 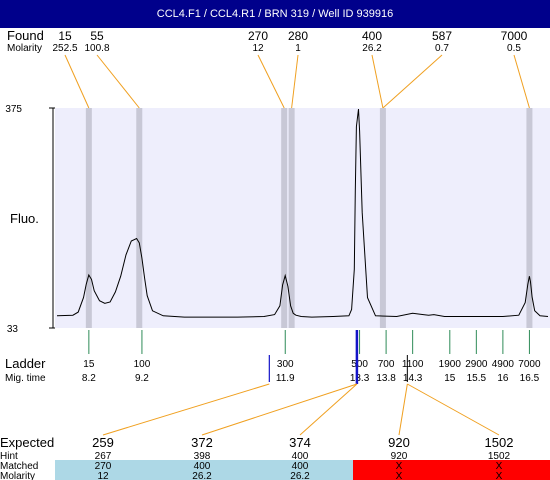 What do you see at coordinates (27, 442) in the screenshot?
I see `expected-label: Expected` at bounding box center [27, 442].